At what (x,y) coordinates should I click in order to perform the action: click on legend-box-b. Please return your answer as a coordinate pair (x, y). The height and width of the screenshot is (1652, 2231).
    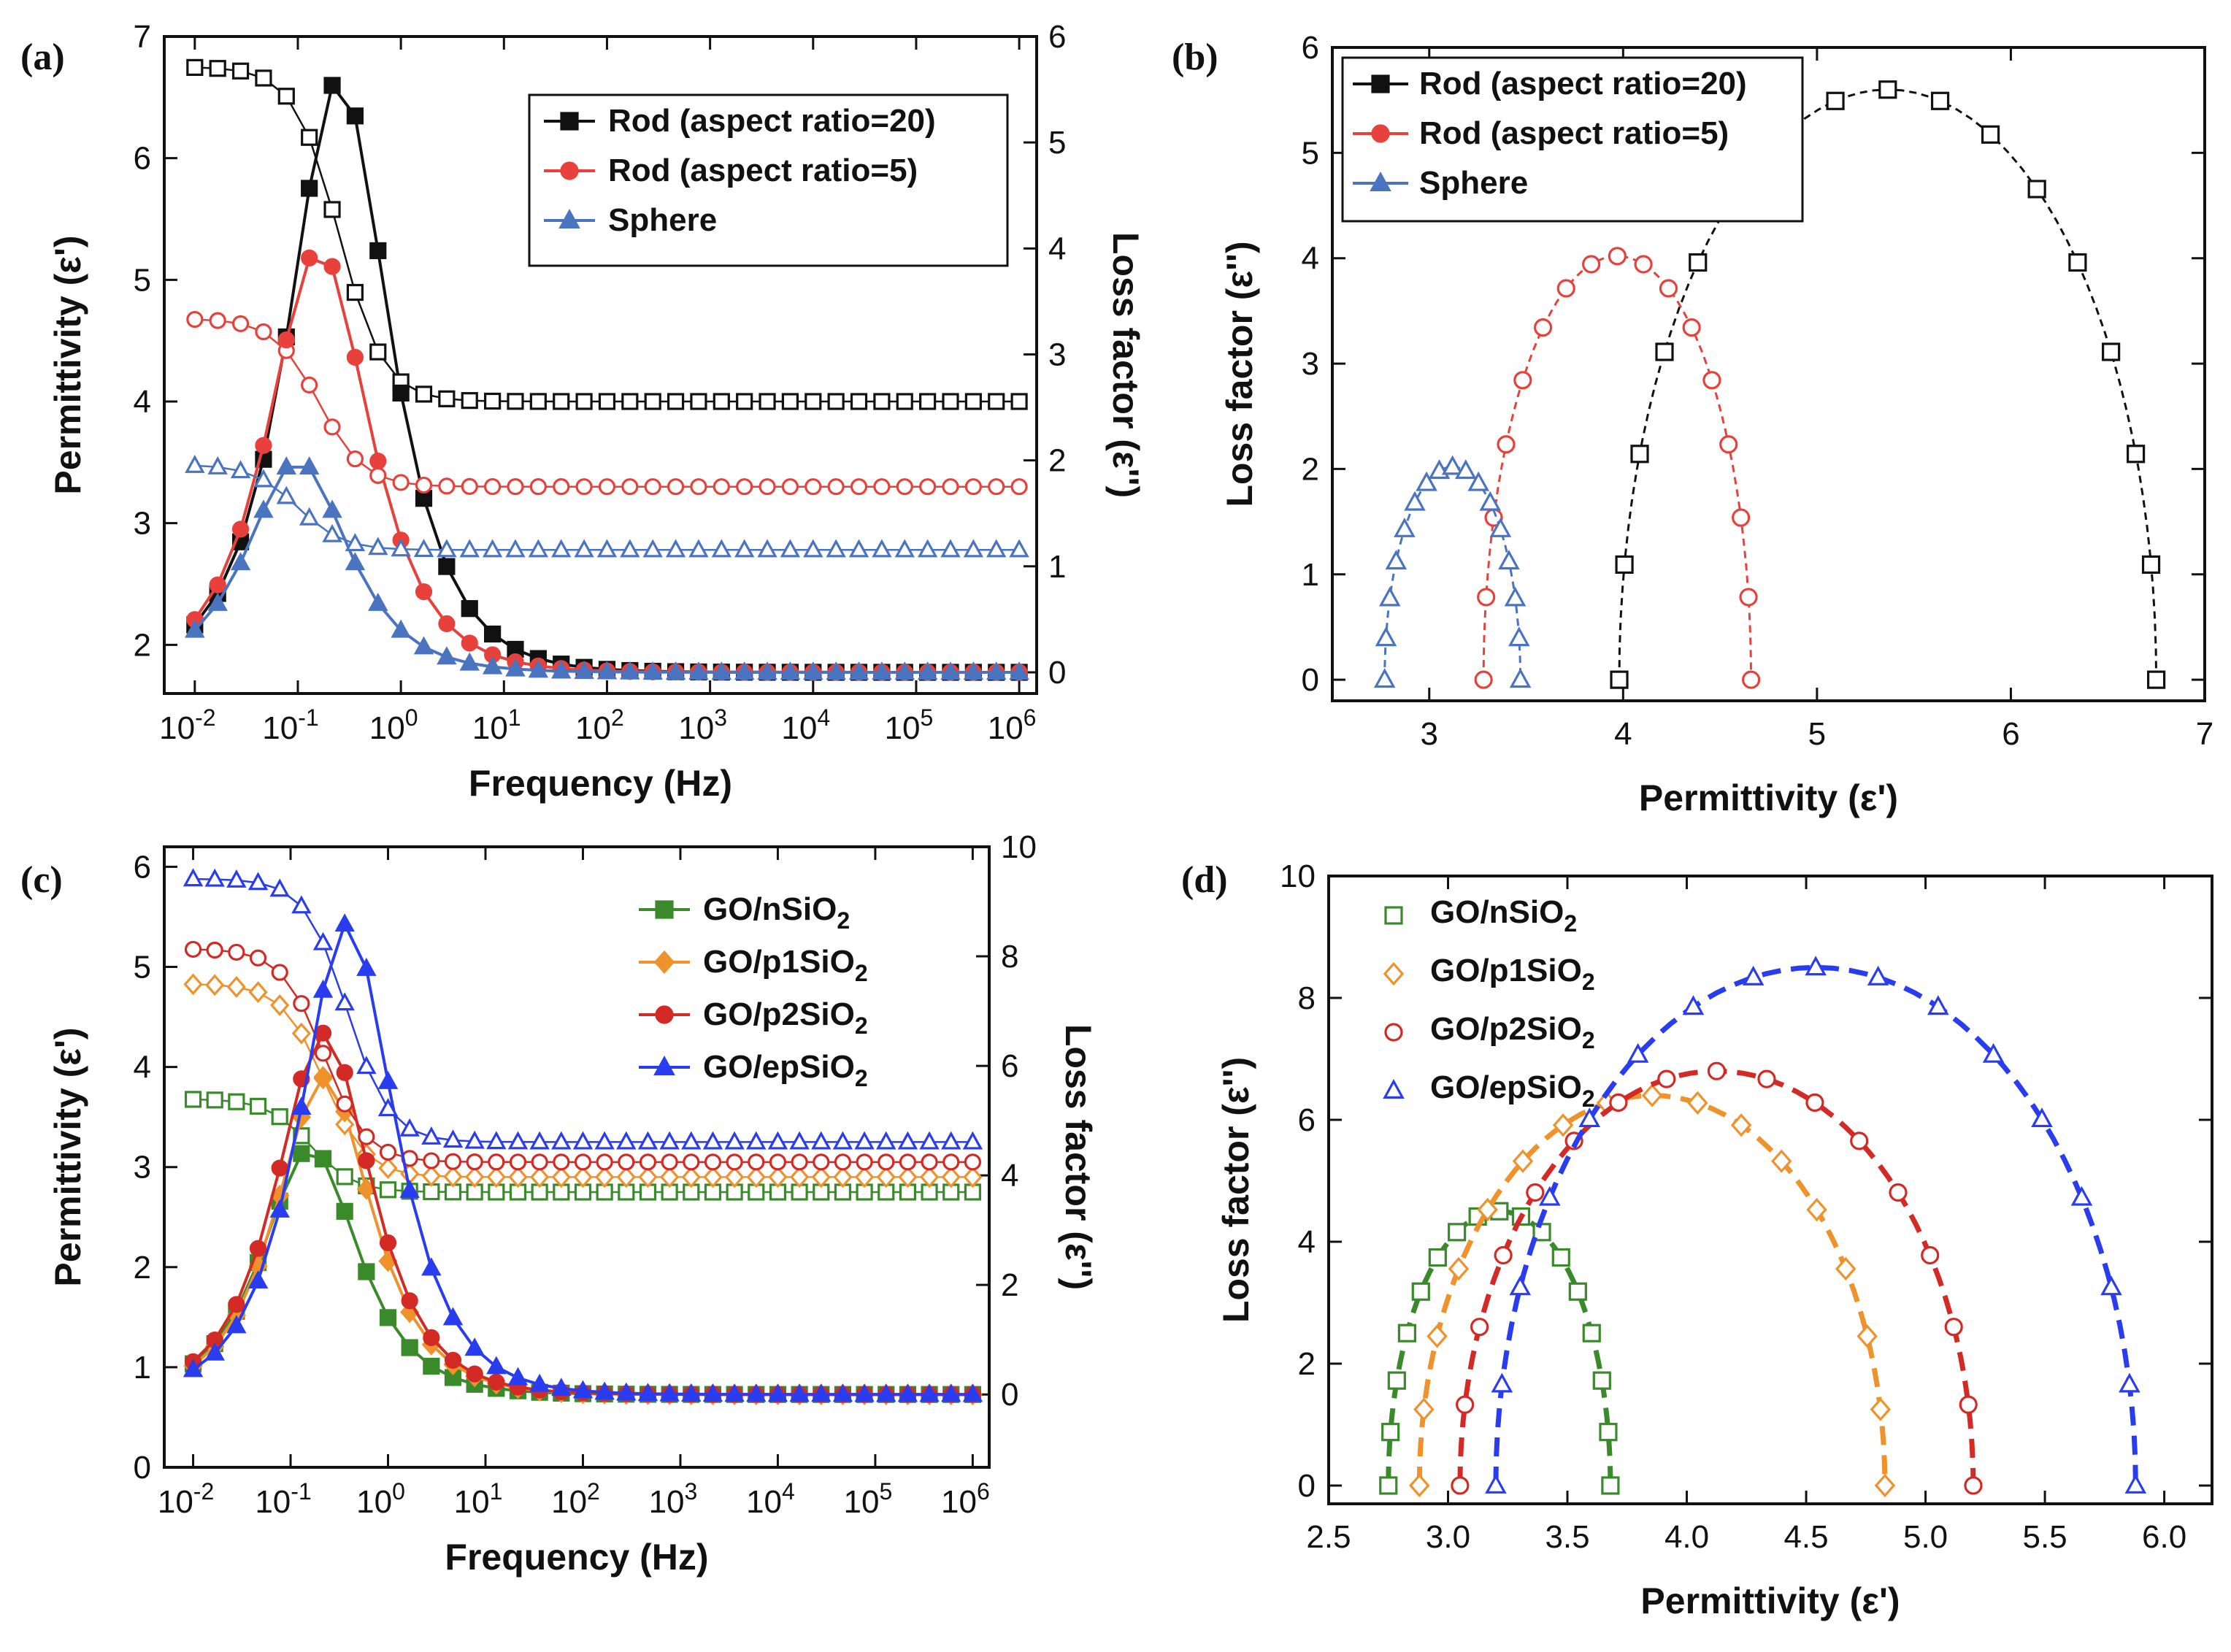
    Looking at the image, I should click on (1572, 139).